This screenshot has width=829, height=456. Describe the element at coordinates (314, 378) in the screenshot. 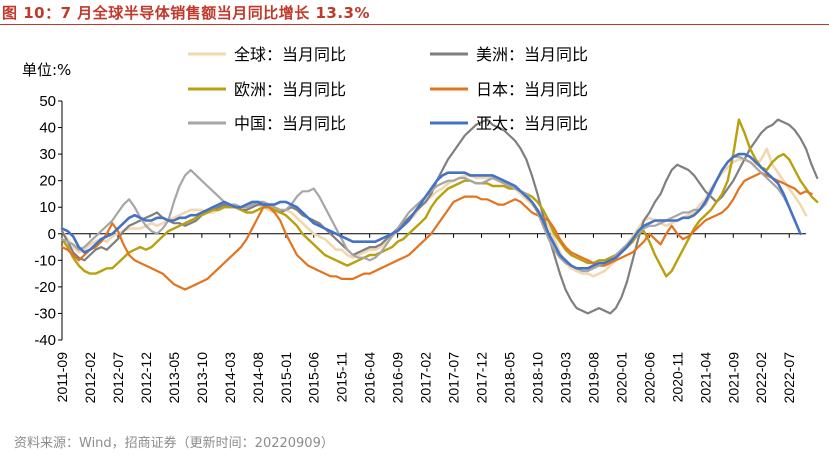

I see `x-tick-label: 2015-06` at that location.